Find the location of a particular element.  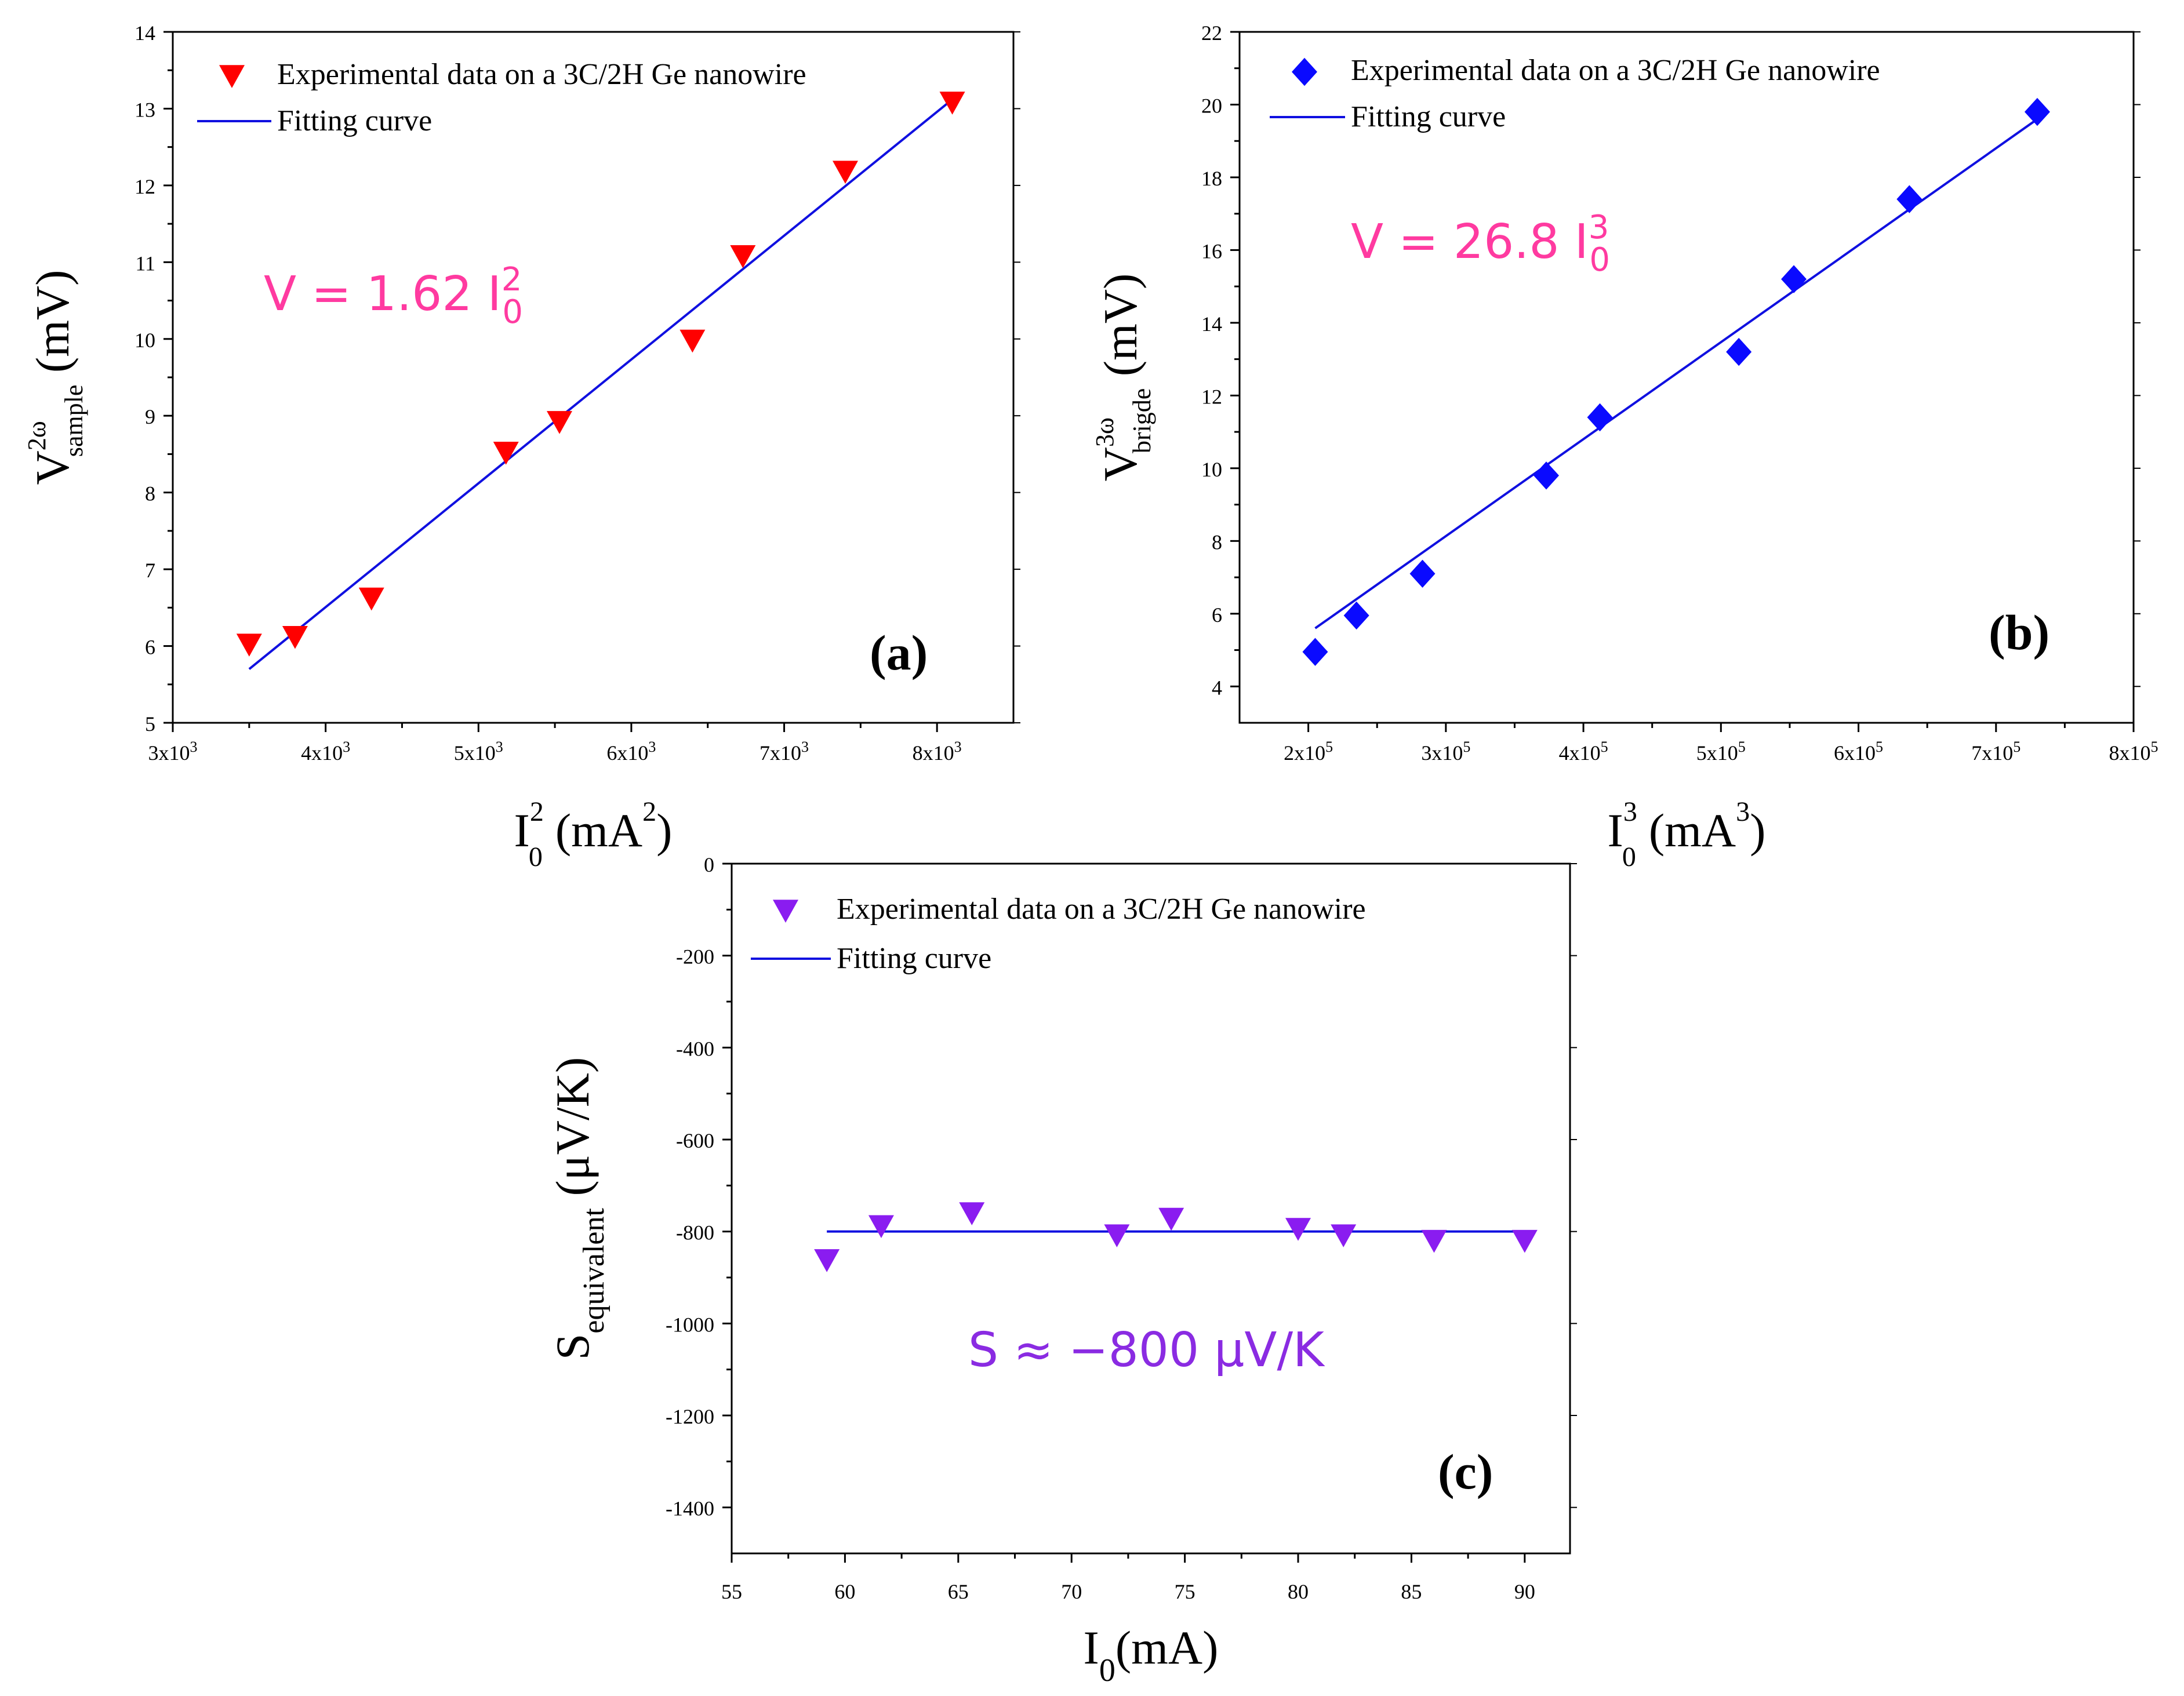

x-tick-label: 75 is located at coordinates (1185, 1591).